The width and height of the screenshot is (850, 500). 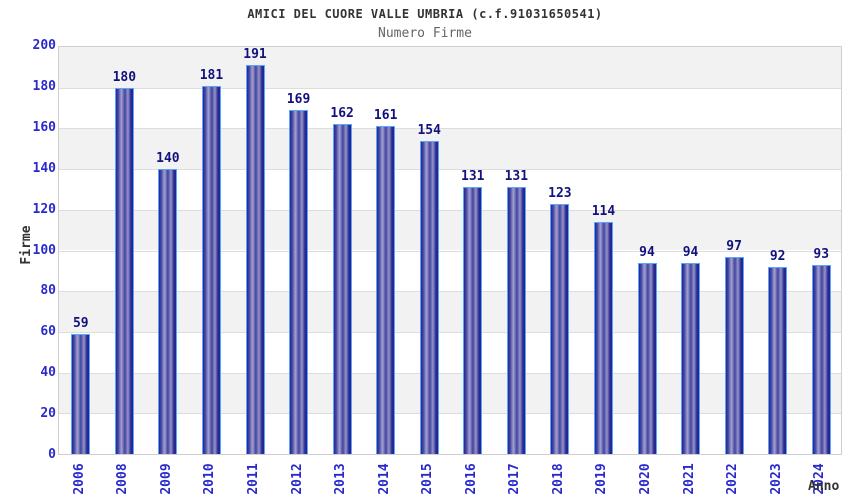 I want to click on x-tick-2006: 2006, so click(x=79, y=479).